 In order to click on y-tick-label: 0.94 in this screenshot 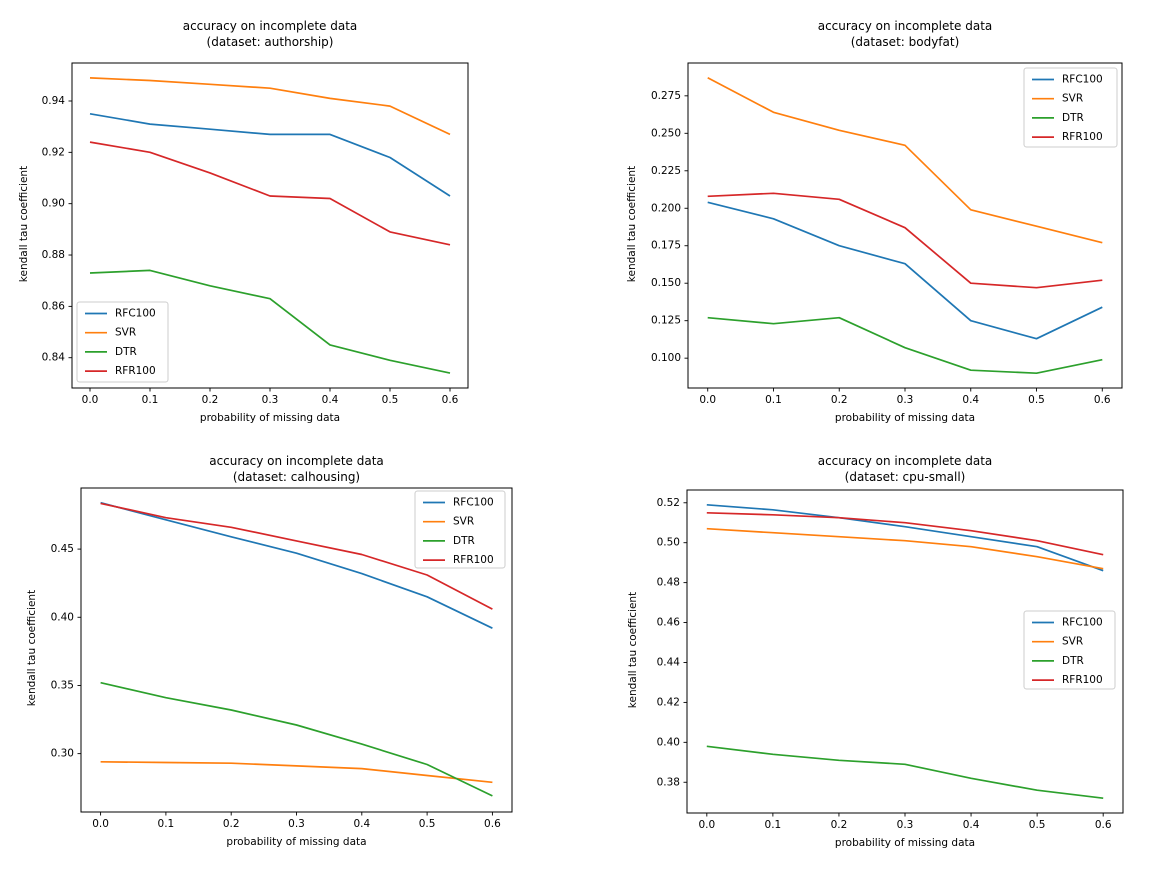, I will do `click(54, 101)`.